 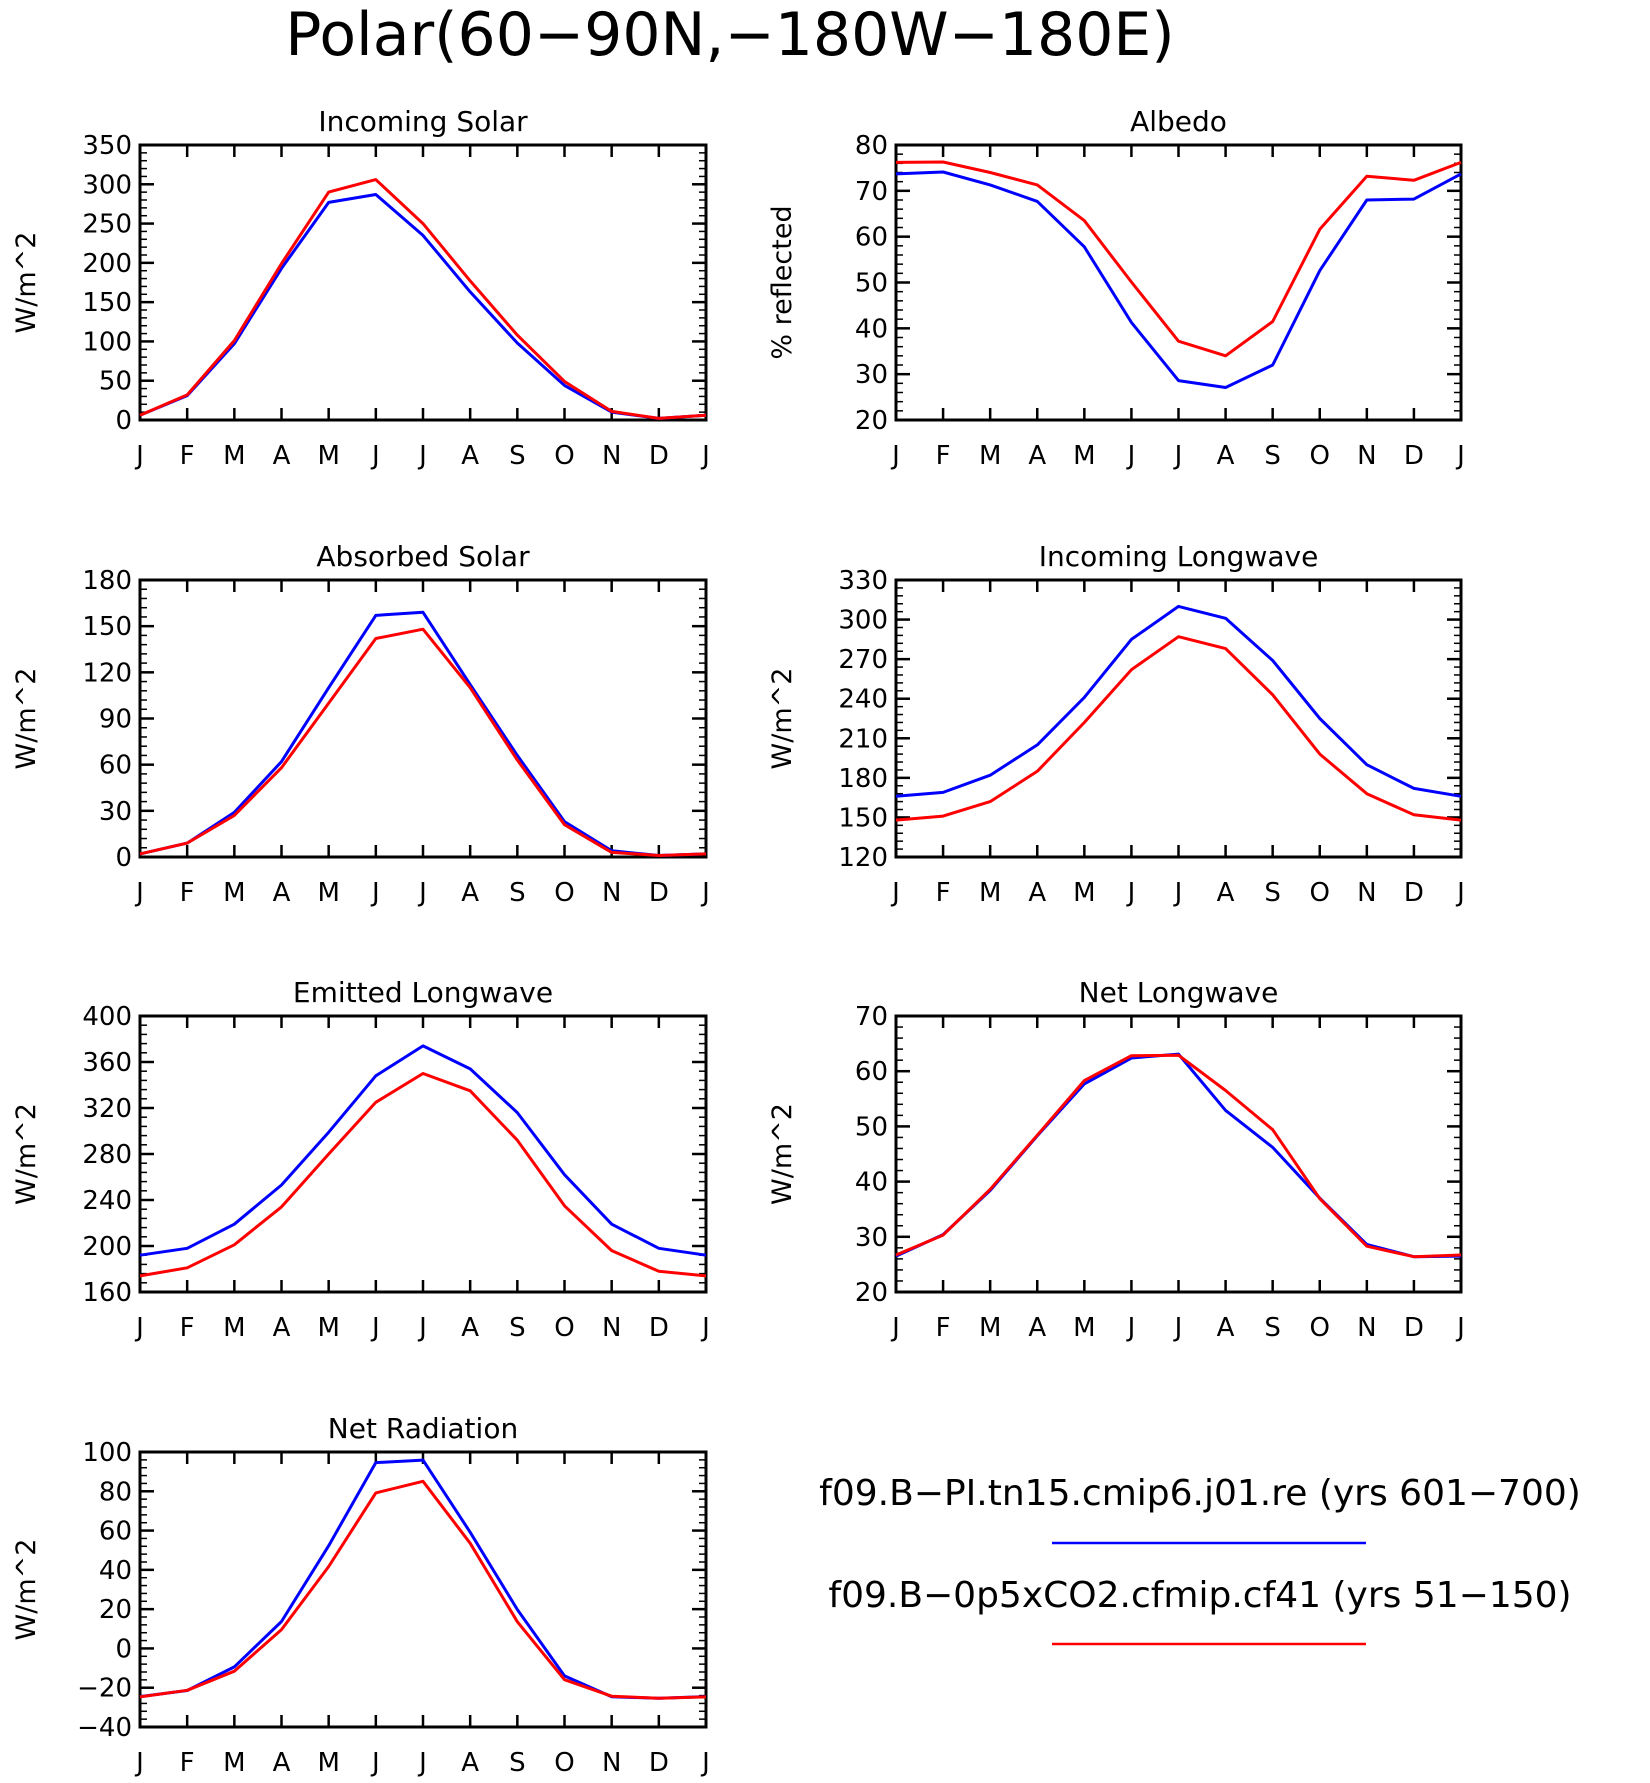 What do you see at coordinates (104, 1728) in the screenshot?
I see `y-tick-label: −40` at bounding box center [104, 1728].